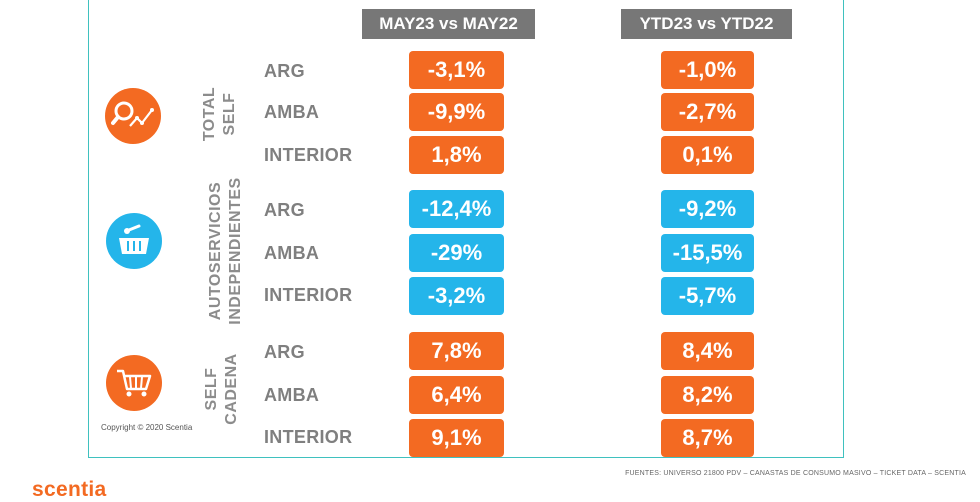  Describe the element at coordinates (221, 389) in the screenshot. I see `group-label-self-cadena: SELF CADENA` at that location.